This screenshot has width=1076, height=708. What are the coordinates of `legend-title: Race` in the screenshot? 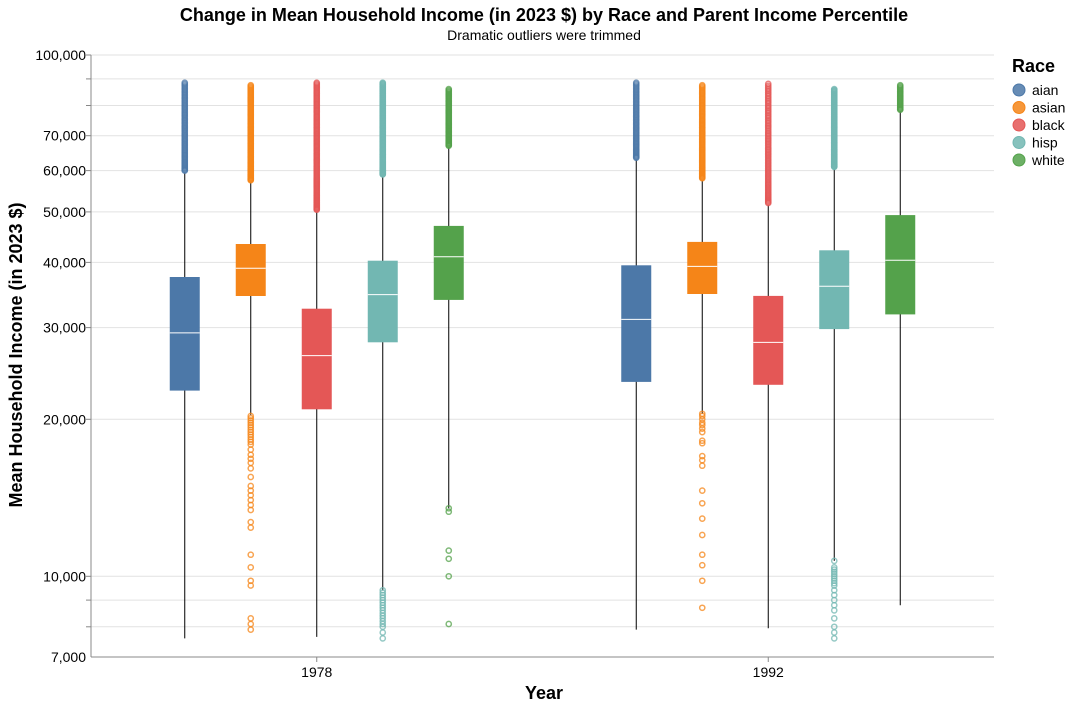 It's located at (1033, 66).